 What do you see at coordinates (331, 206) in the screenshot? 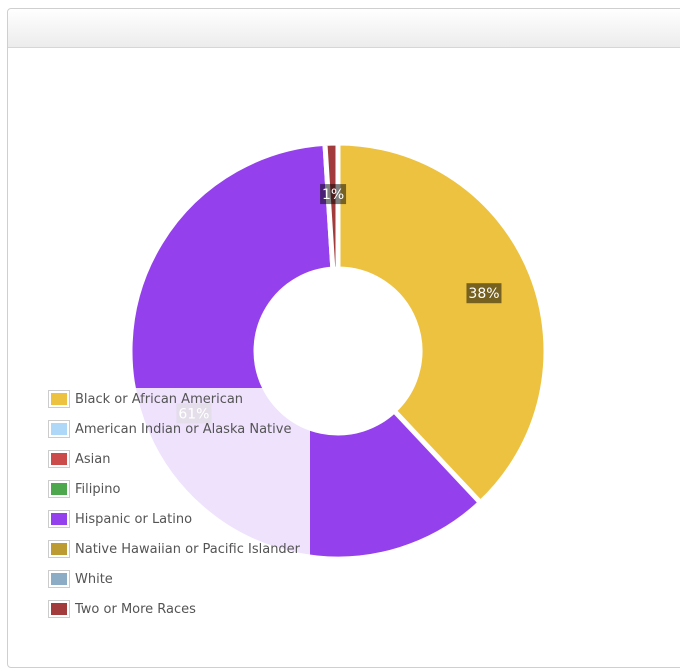
I see `slice-two-or-more-races` at bounding box center [331, 206].